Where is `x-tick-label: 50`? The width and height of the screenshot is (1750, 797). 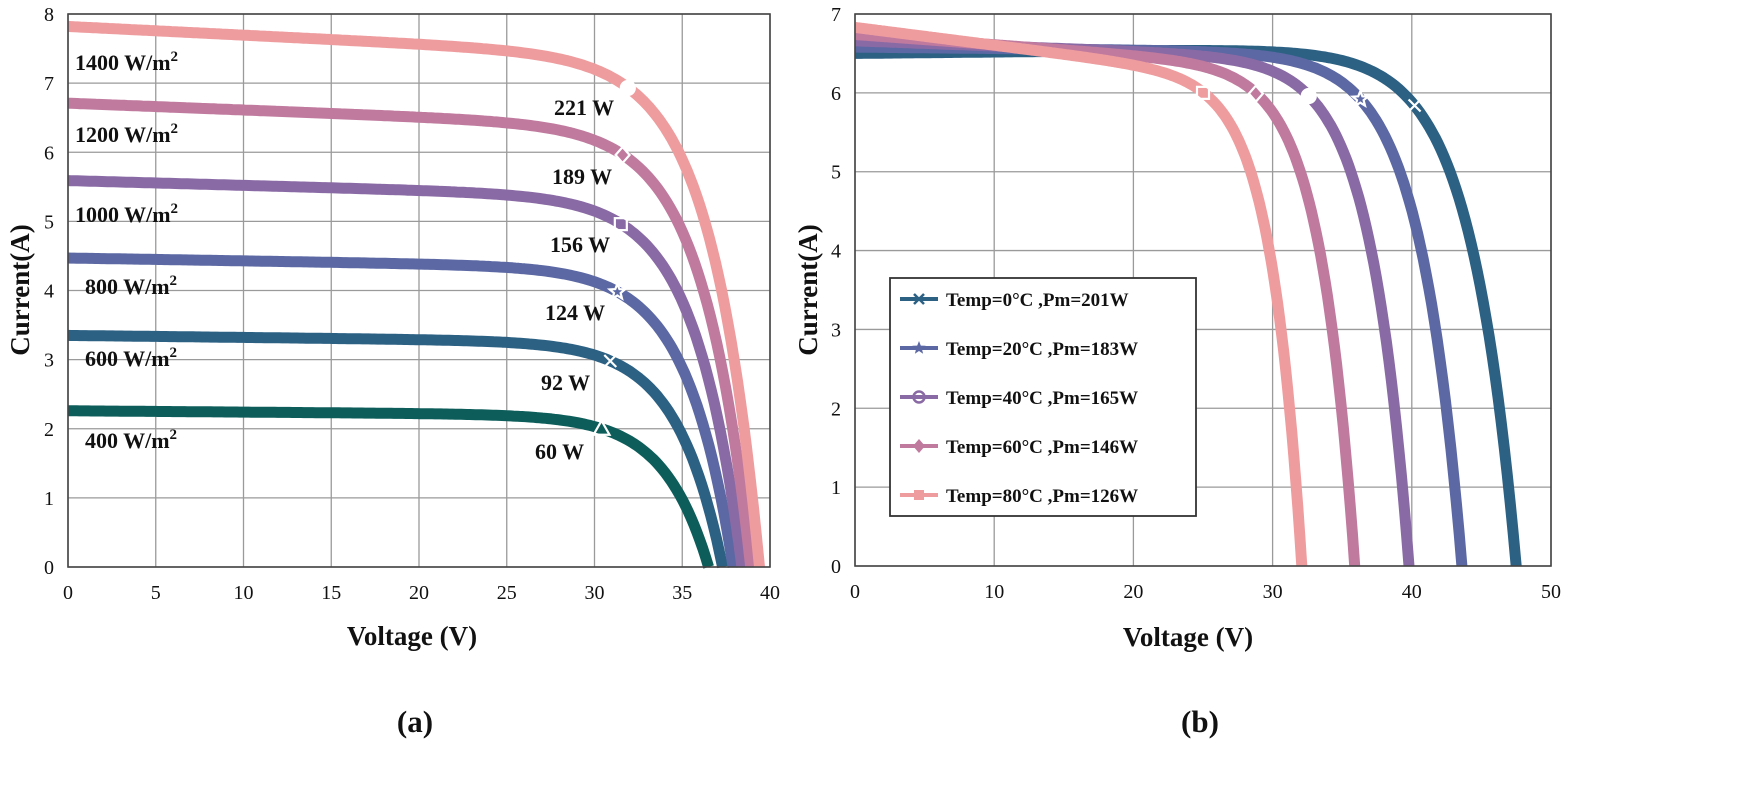 x-tick-label: 50 is located at coordinates (1551, 592).